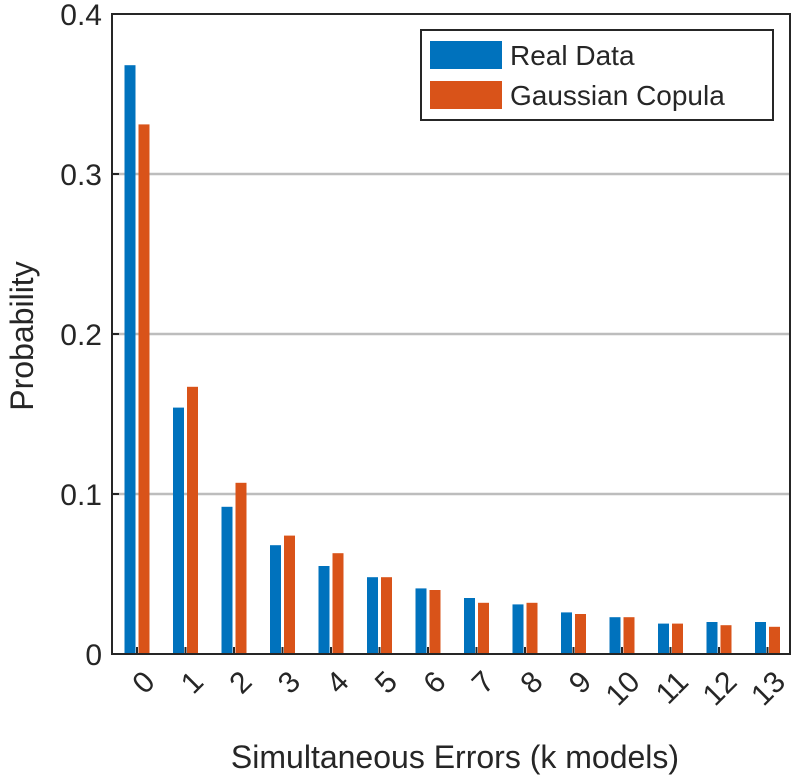 This screenshot has width=797, height=783. Describe the element at coordinates (93, 655) in the screenshot. I see `y-tick-label: 0` at that location.